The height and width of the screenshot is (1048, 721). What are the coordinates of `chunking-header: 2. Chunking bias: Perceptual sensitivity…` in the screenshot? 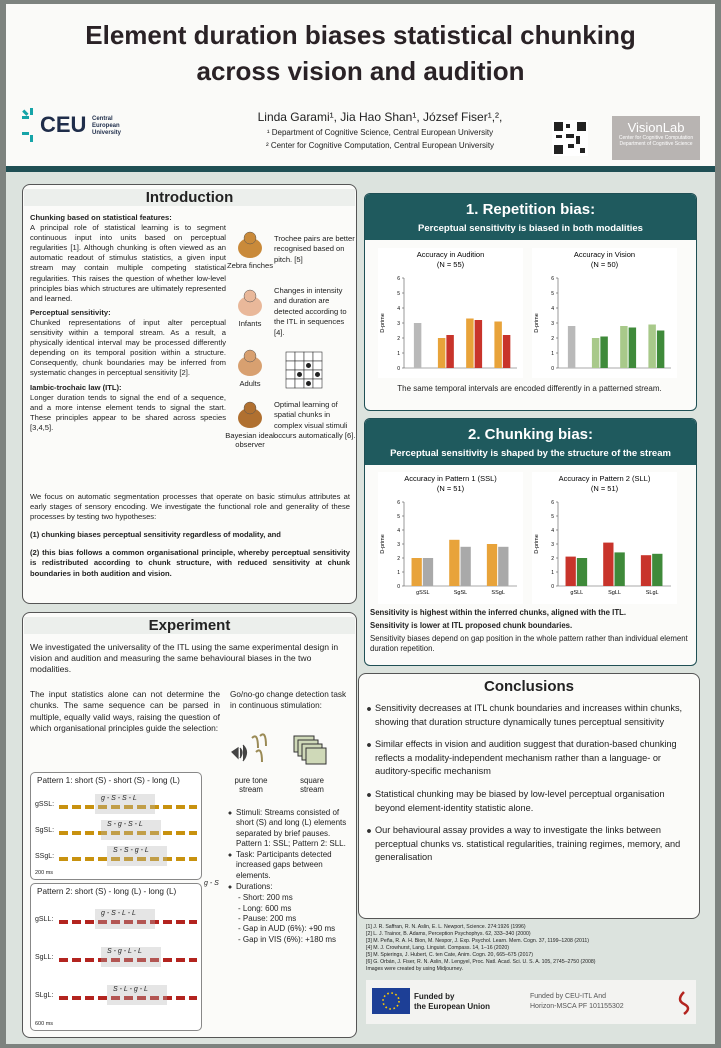 It's located at (530, 442).